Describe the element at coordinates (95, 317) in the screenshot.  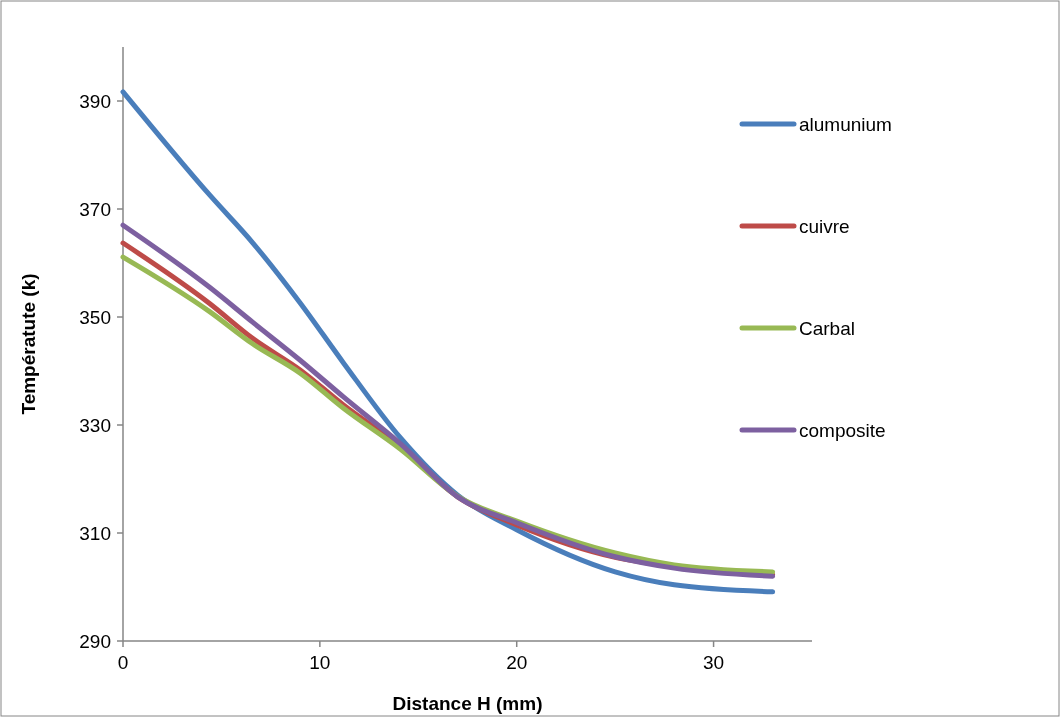
I see `y-tick-label: 350` at that location.